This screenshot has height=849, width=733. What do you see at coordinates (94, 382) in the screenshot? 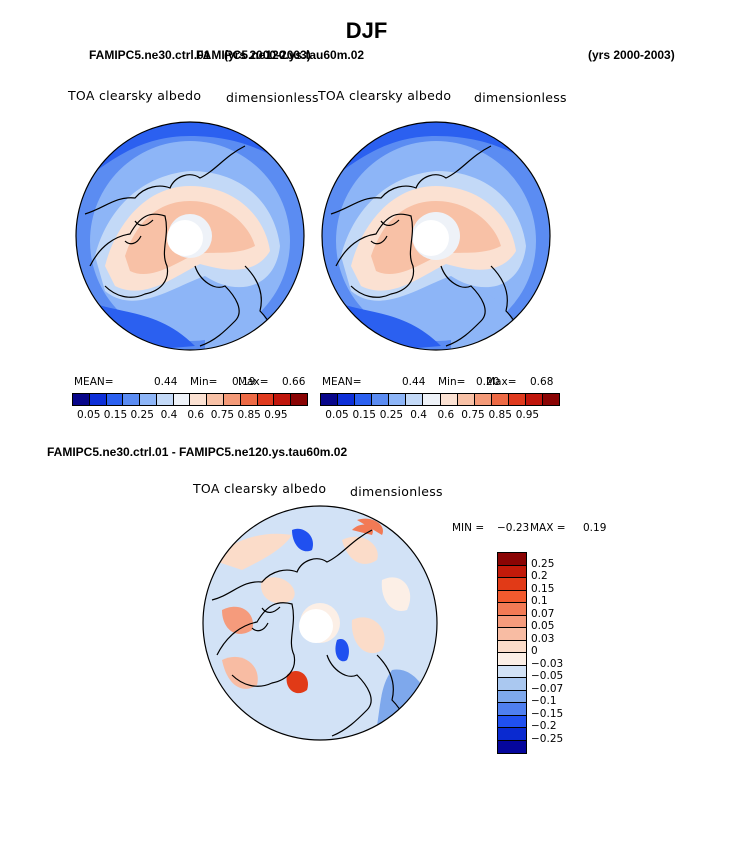
I see `panel1-mean-label: MEAN=` at bounding box center [94, 382].